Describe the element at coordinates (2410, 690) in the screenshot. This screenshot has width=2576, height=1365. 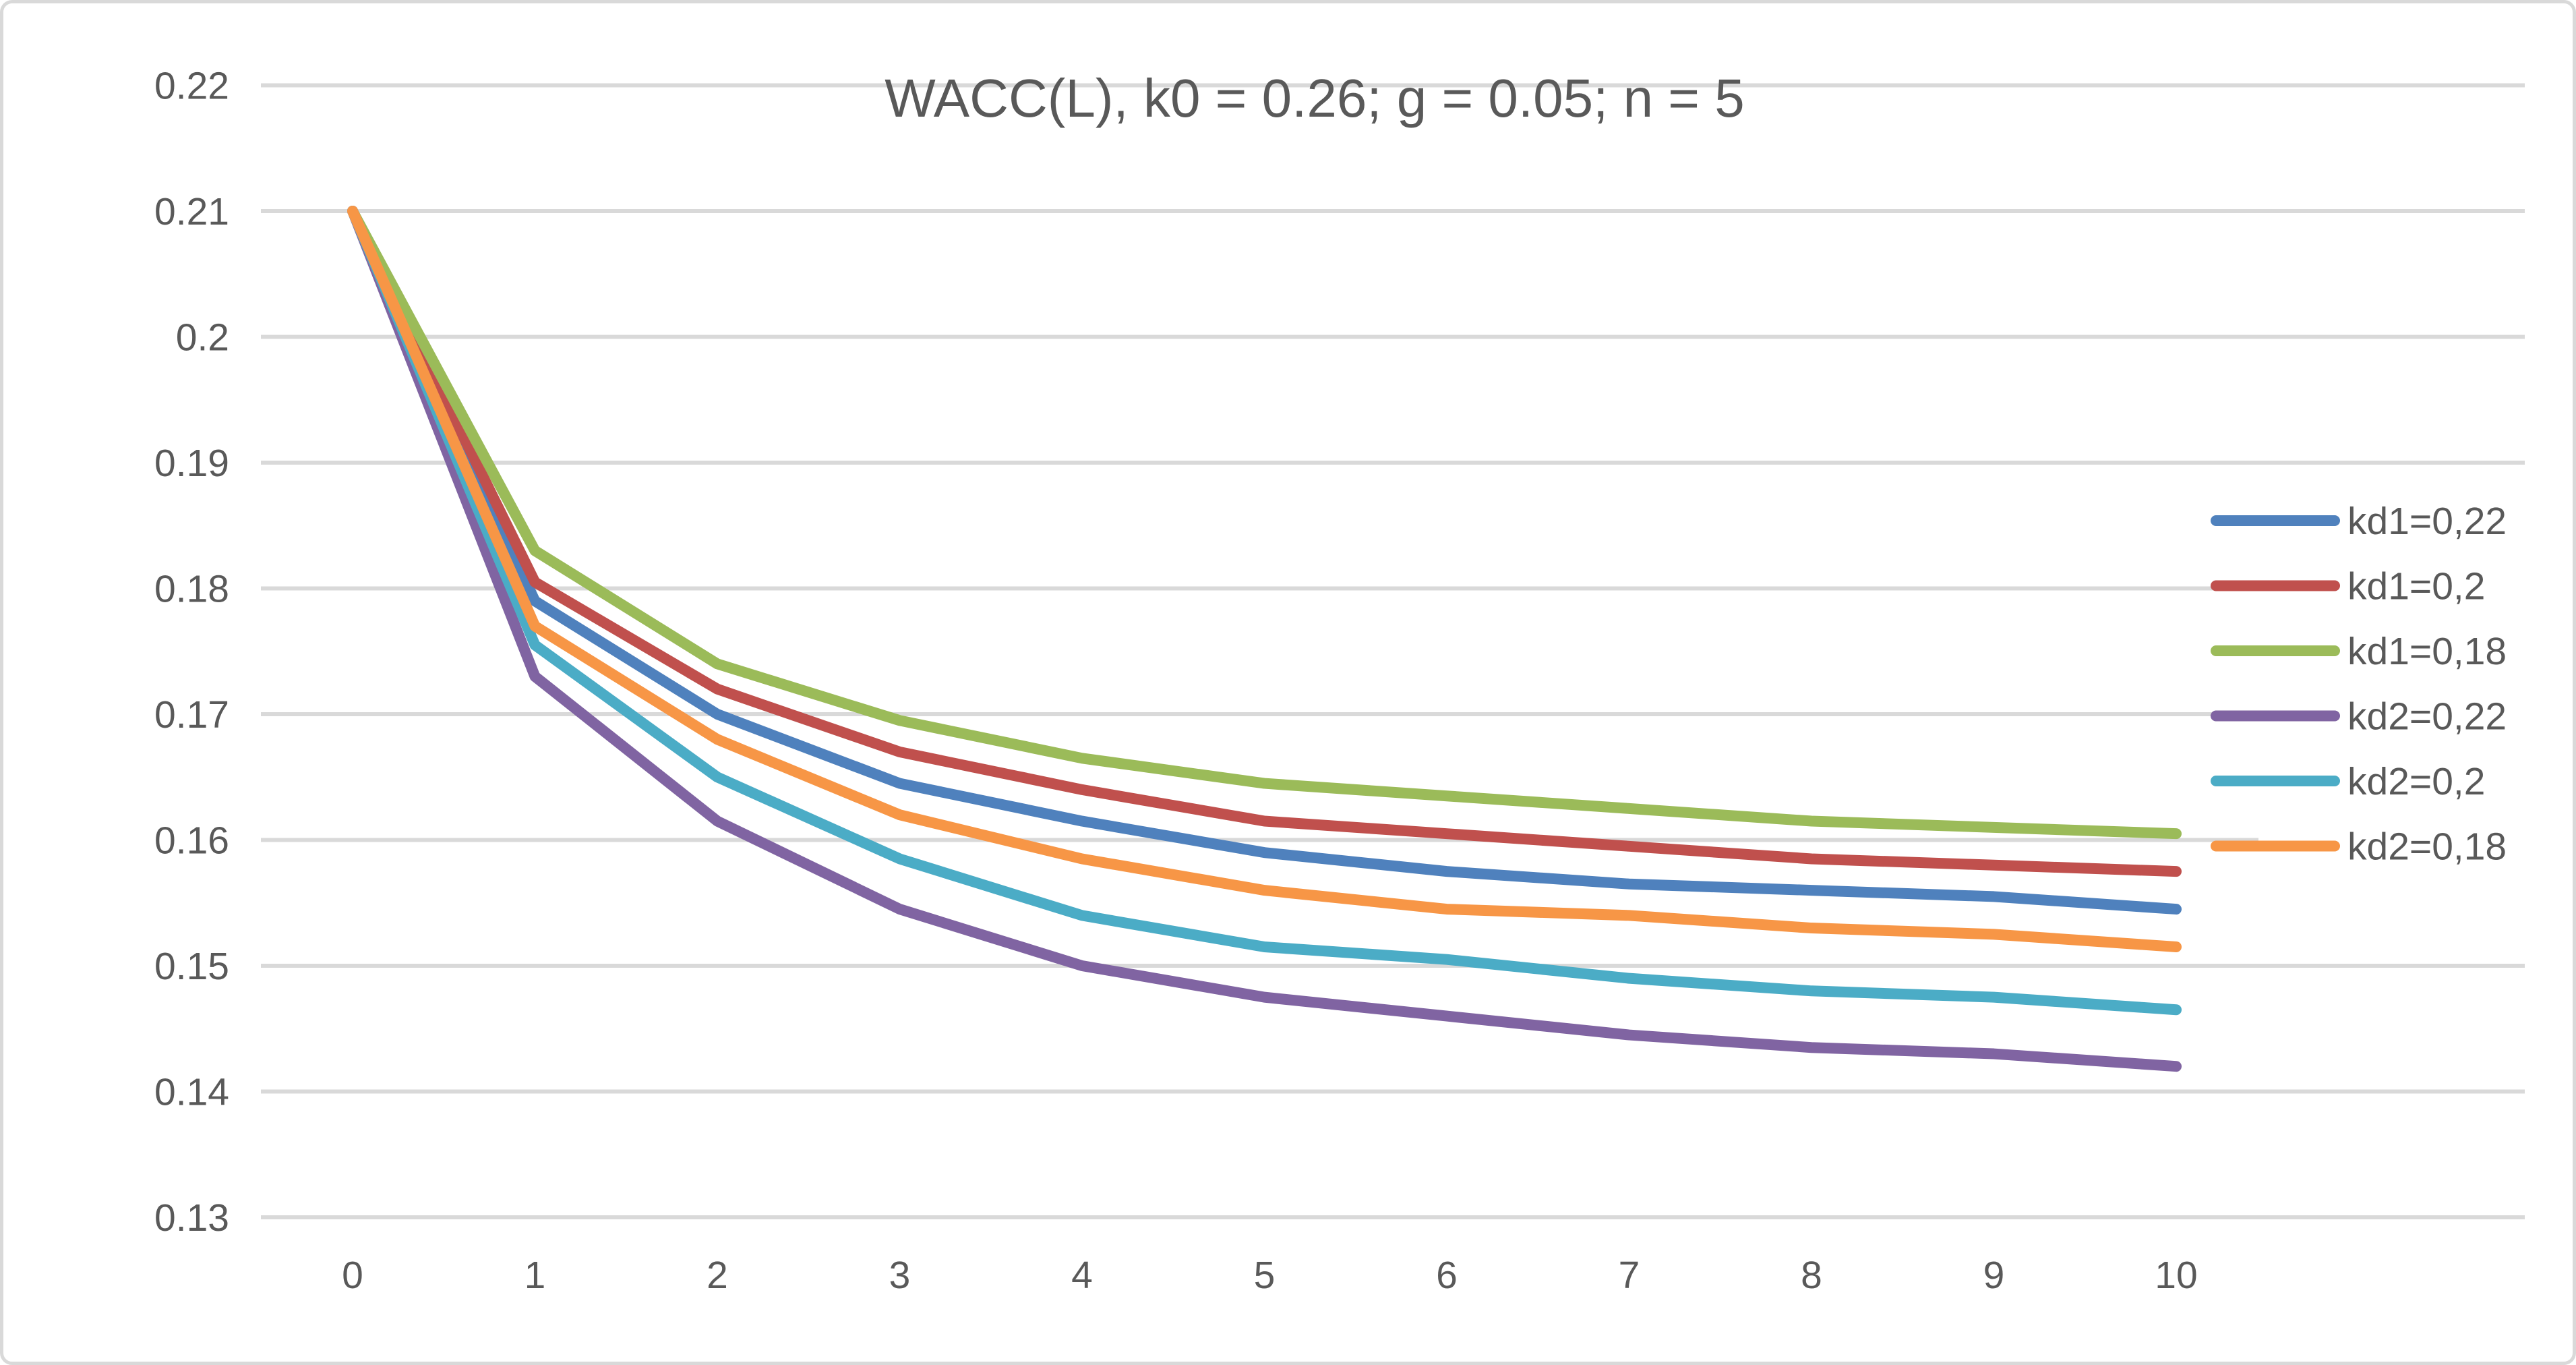
I see `legend-background` at that location.